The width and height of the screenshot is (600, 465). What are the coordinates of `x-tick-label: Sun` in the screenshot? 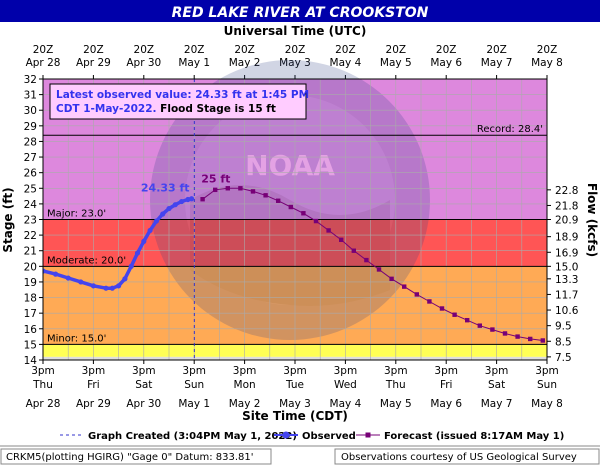 It's located at (547, 385).